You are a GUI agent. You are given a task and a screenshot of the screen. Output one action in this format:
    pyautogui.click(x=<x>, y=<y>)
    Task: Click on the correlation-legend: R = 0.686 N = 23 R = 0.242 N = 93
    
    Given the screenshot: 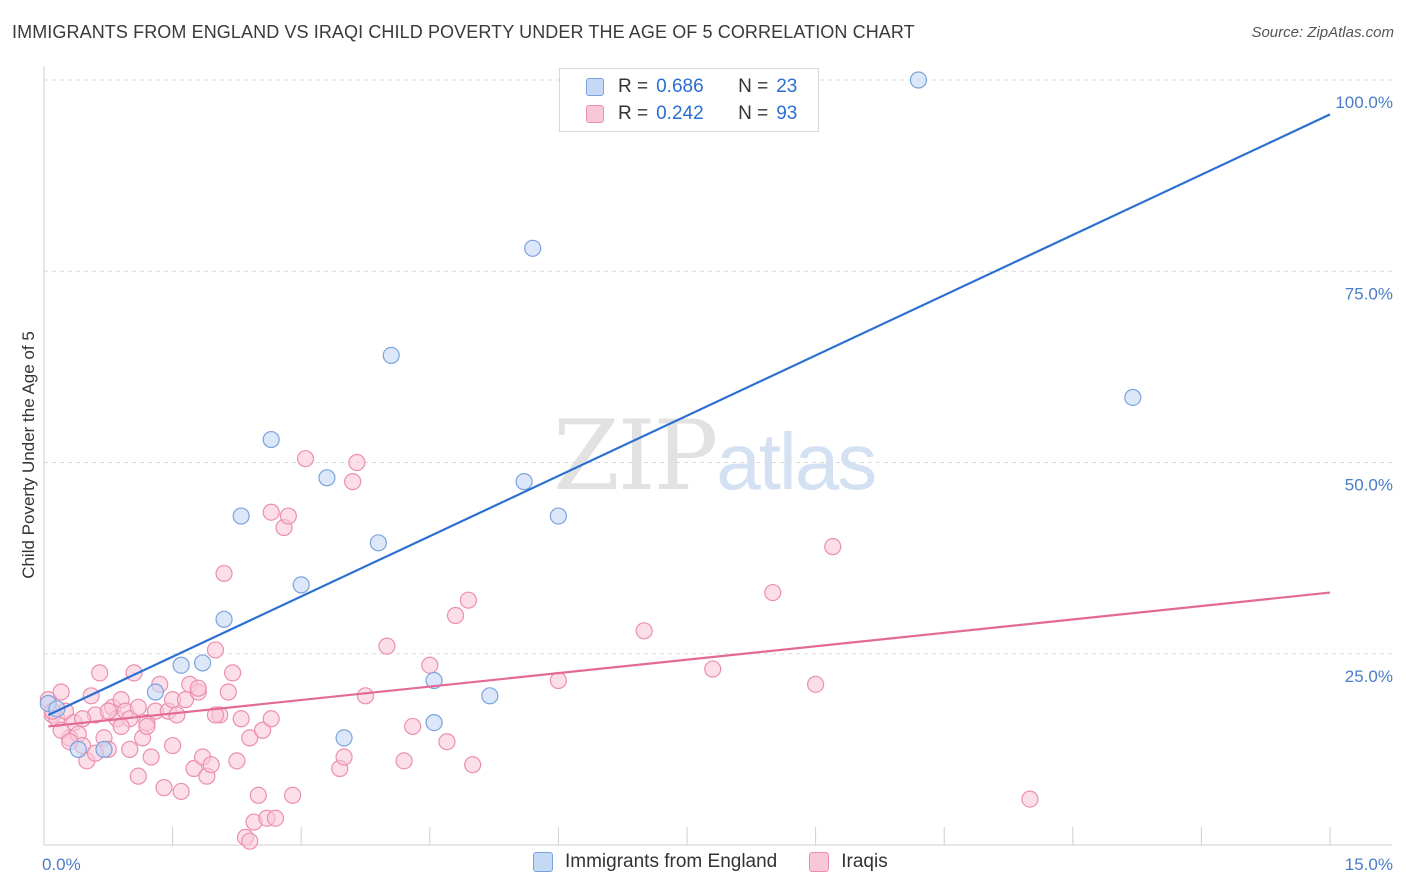 What is the action you would take?
    pyautogui.click(x=689, y=100)
    